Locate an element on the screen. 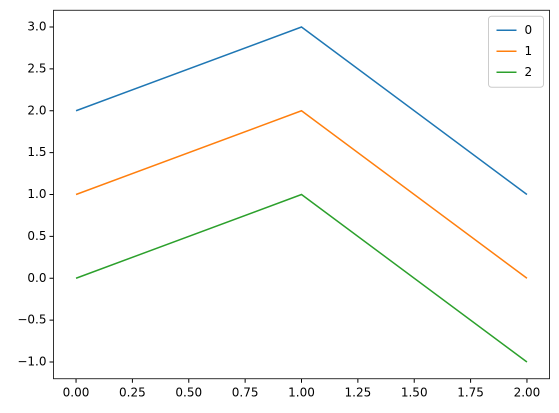  legend-label: 2 is located at coordinates (529, 72).